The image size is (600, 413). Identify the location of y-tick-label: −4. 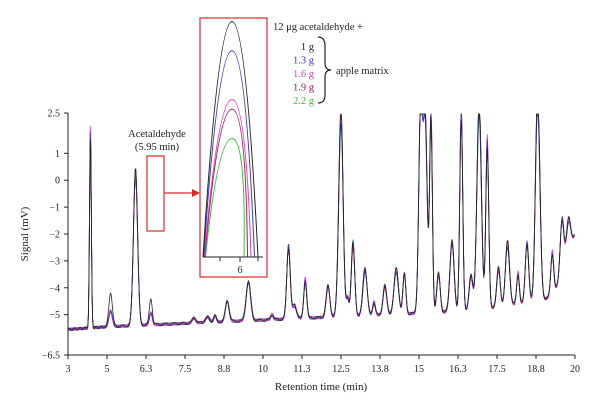
(54, 288).